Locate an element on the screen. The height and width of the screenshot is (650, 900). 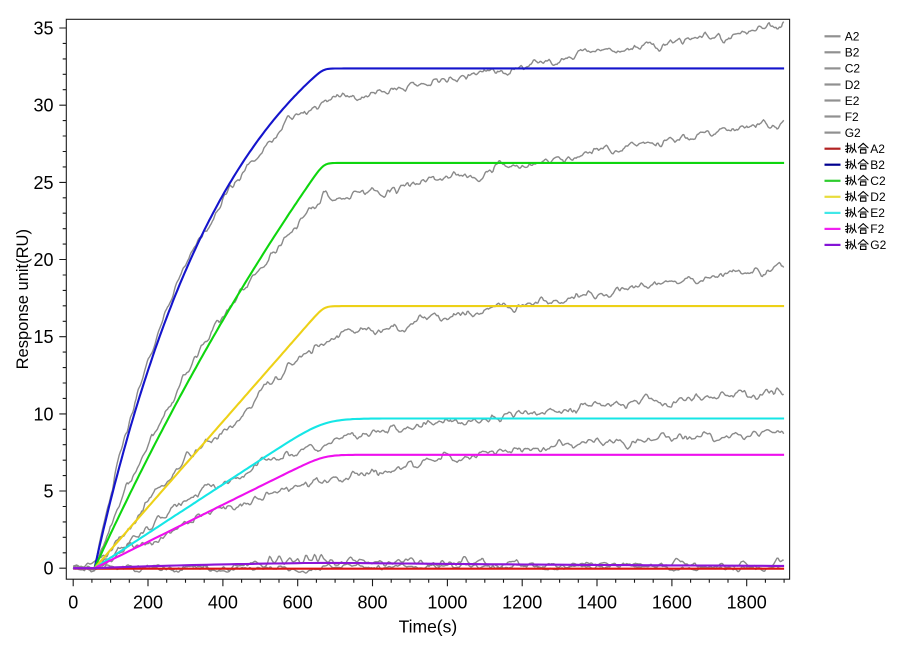
svg-text: 25 is located at coordinates (43, 183).